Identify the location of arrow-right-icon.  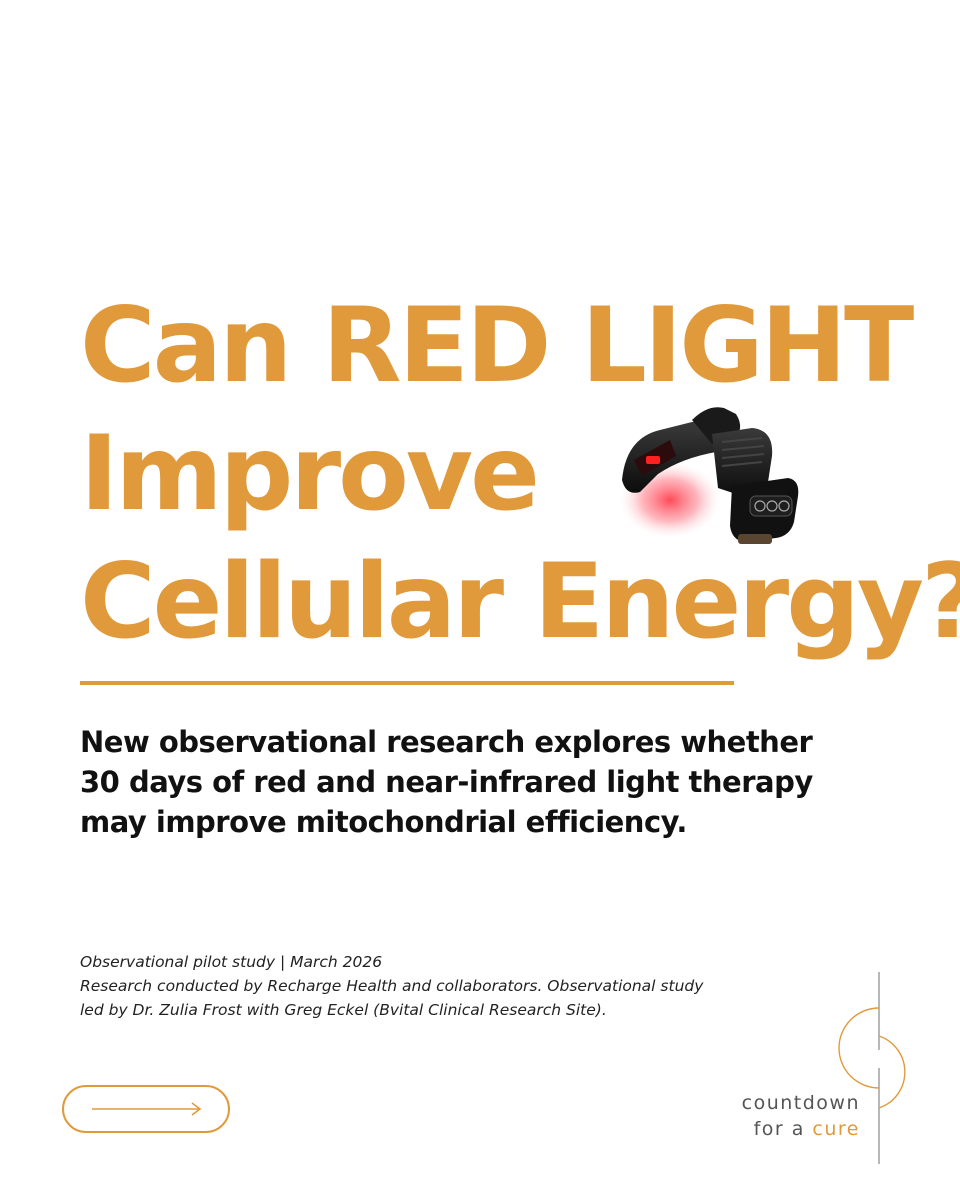
(147, 1109).